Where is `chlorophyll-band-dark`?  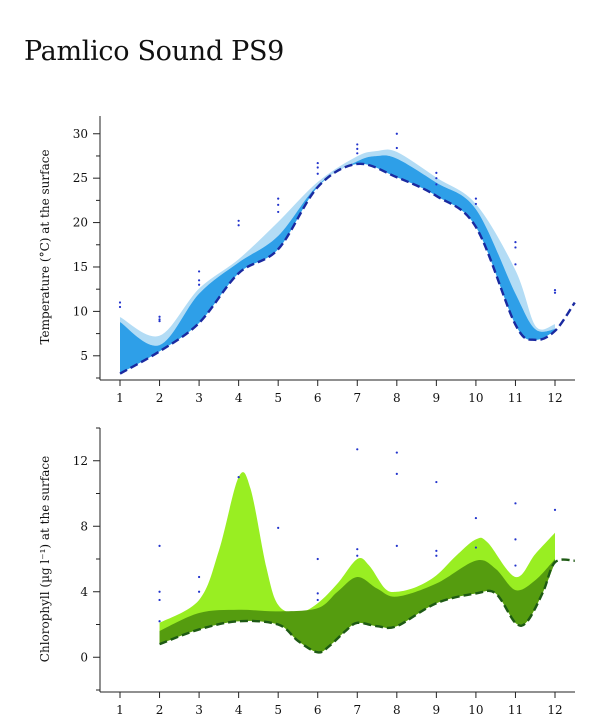
chlorophyll-band-dark is located at coordinates (357, 606).